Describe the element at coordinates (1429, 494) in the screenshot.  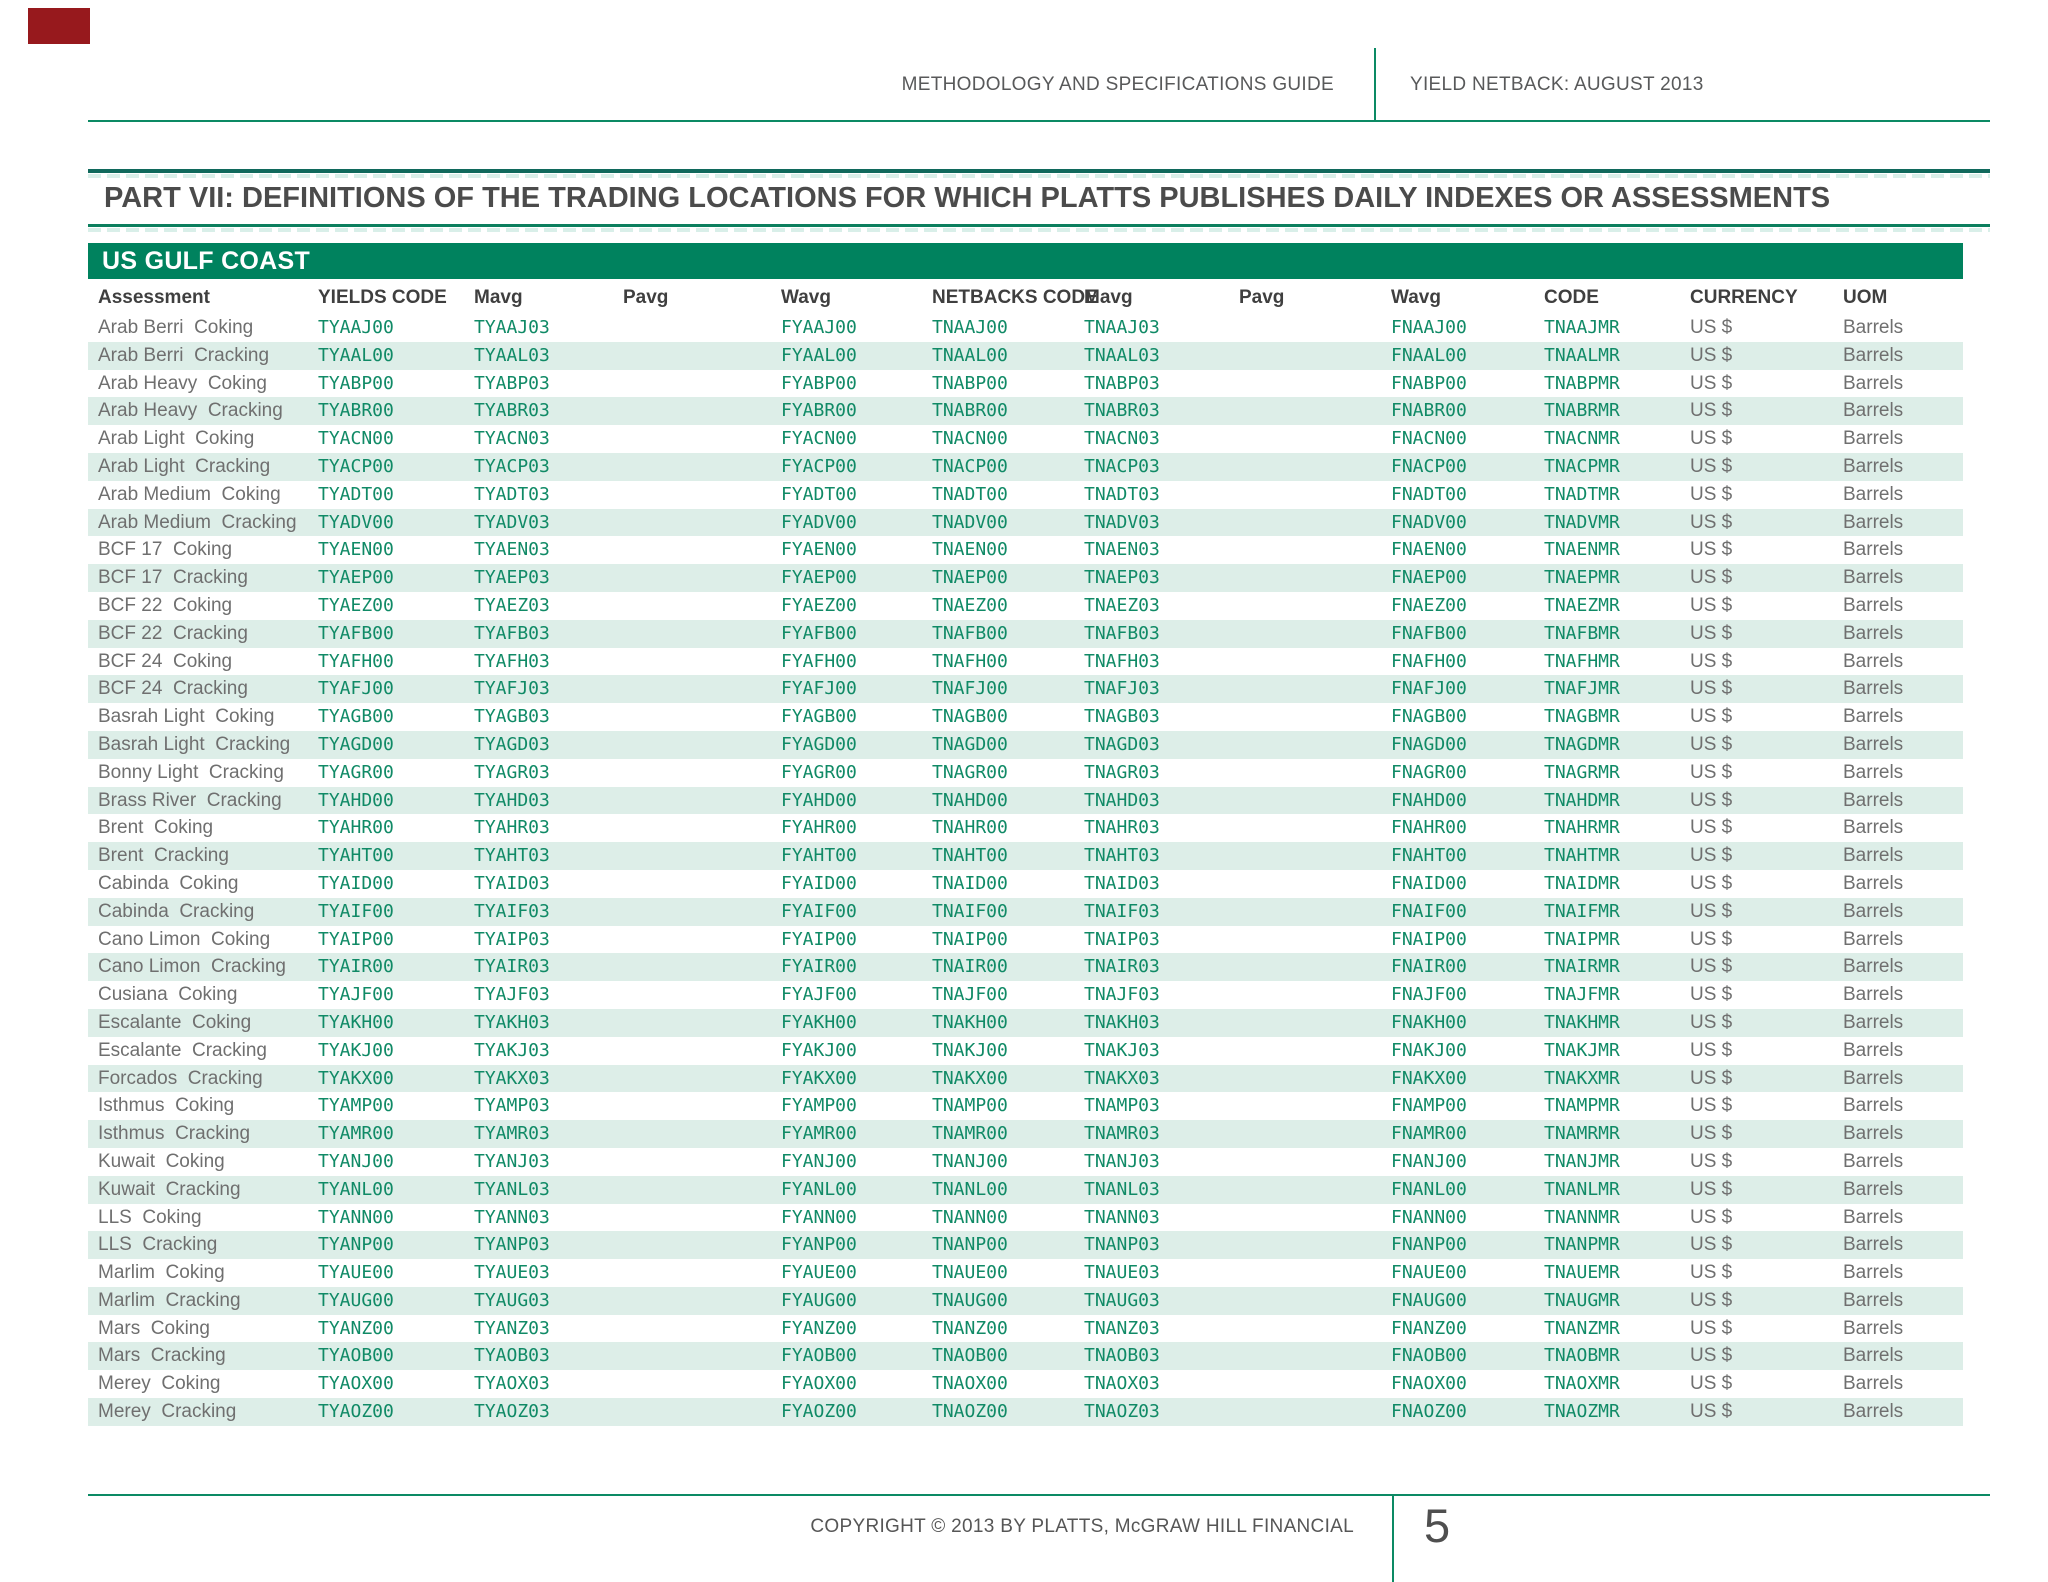
I see `code-cell: FNADT00` at that location.